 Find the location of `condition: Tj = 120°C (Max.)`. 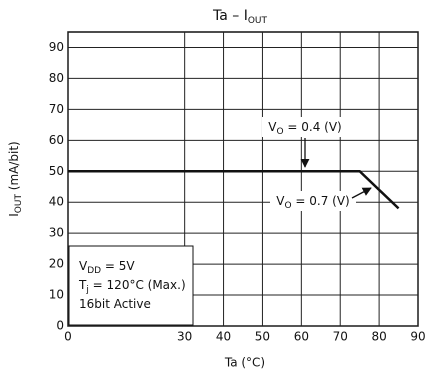

condition: Tj = 120°C (Max.) is located at coordinates (132, 286).